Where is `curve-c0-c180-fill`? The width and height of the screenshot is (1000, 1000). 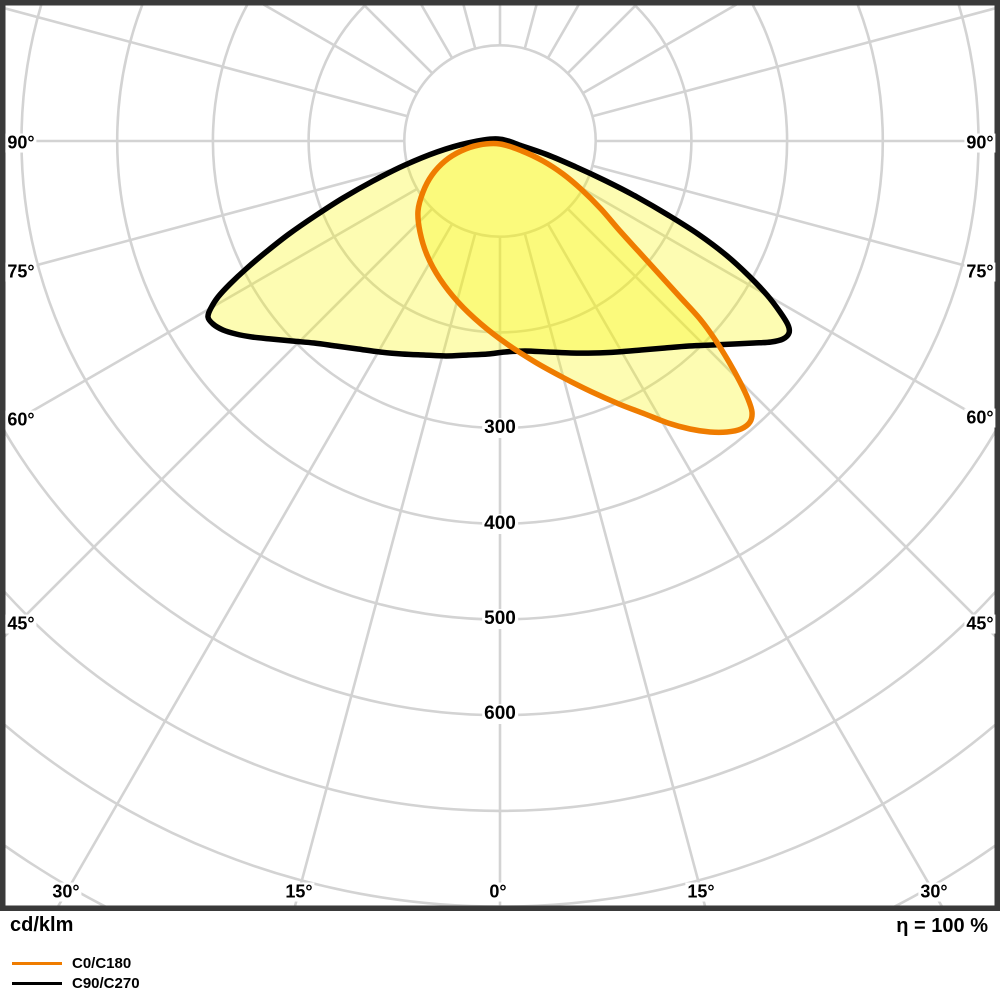
curve-c0-c180-fill is located at coordinates (585, 288).